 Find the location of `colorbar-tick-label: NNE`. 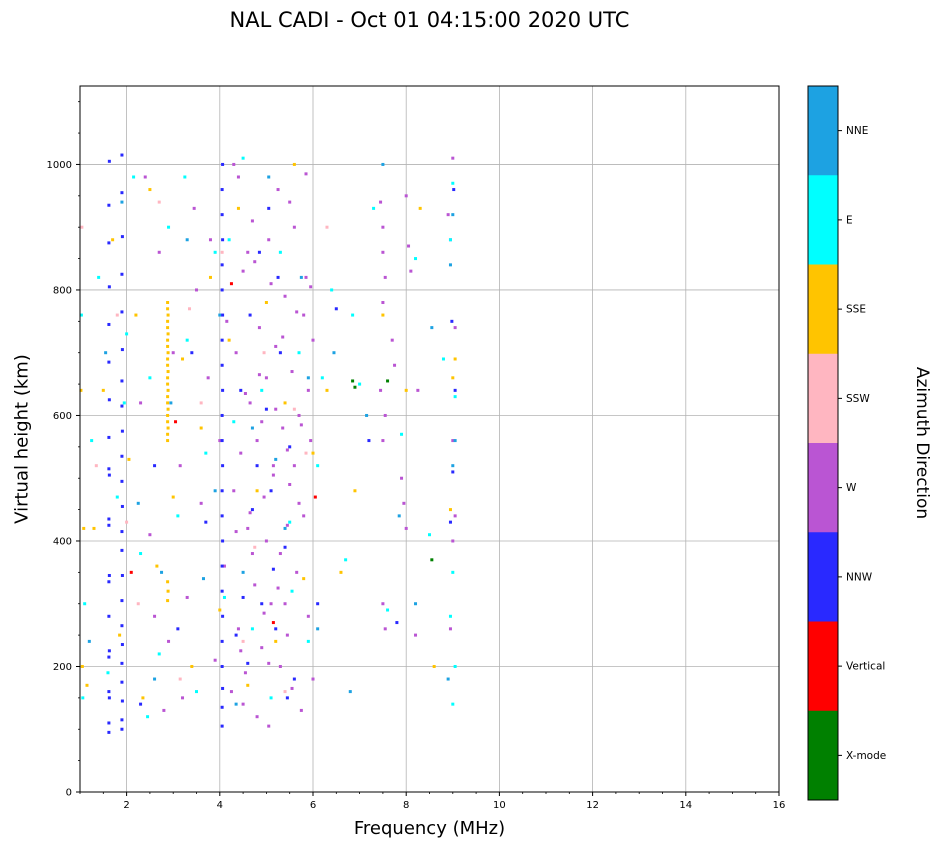

colorbar-tick-label: NNE is located at coordinates (857, 131).